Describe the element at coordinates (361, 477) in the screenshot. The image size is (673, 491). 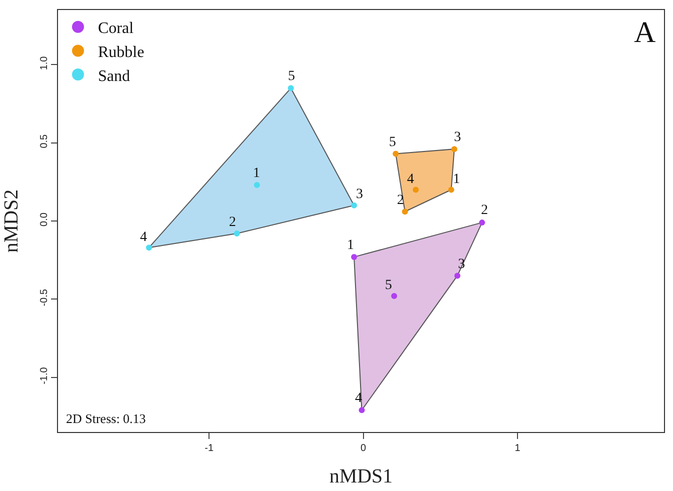
I see `x-axis-title: nMDS1` at that location.